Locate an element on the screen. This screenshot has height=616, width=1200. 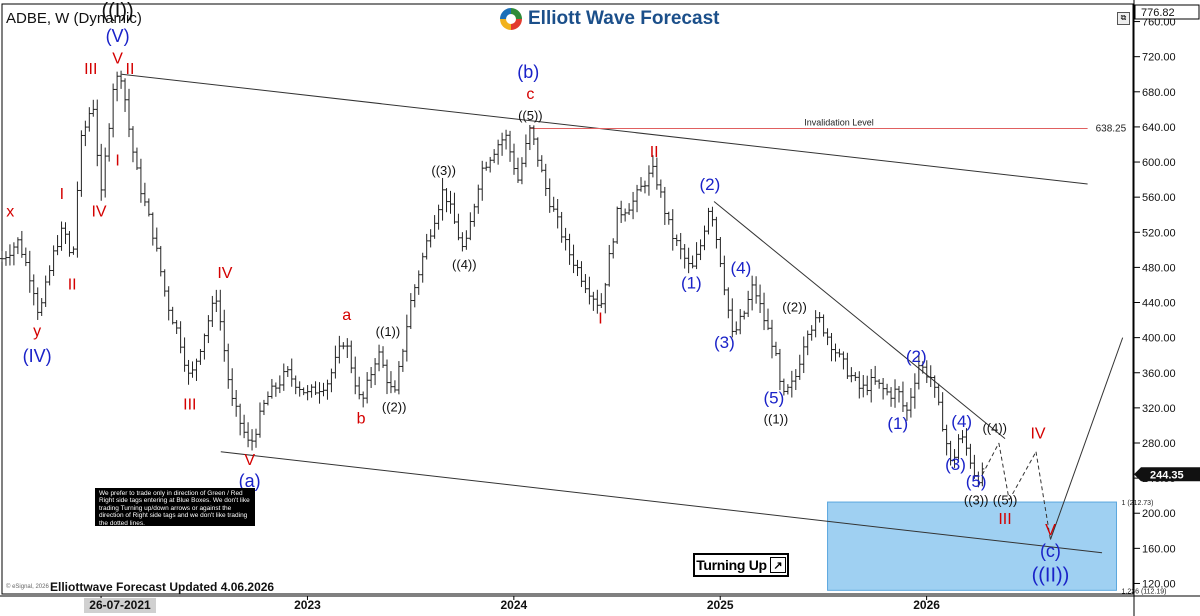
invalidation-value-label: 638.25 is located at coordinates (1111, 128).